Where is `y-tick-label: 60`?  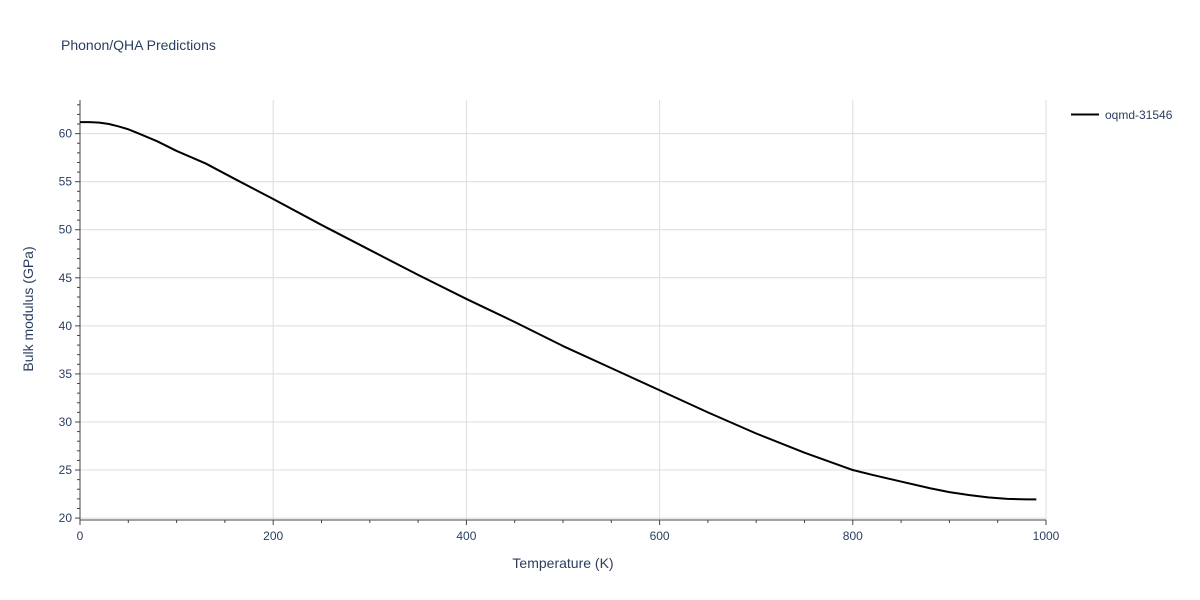 y-tick-label: 60 is located at coordinates (66, 134).